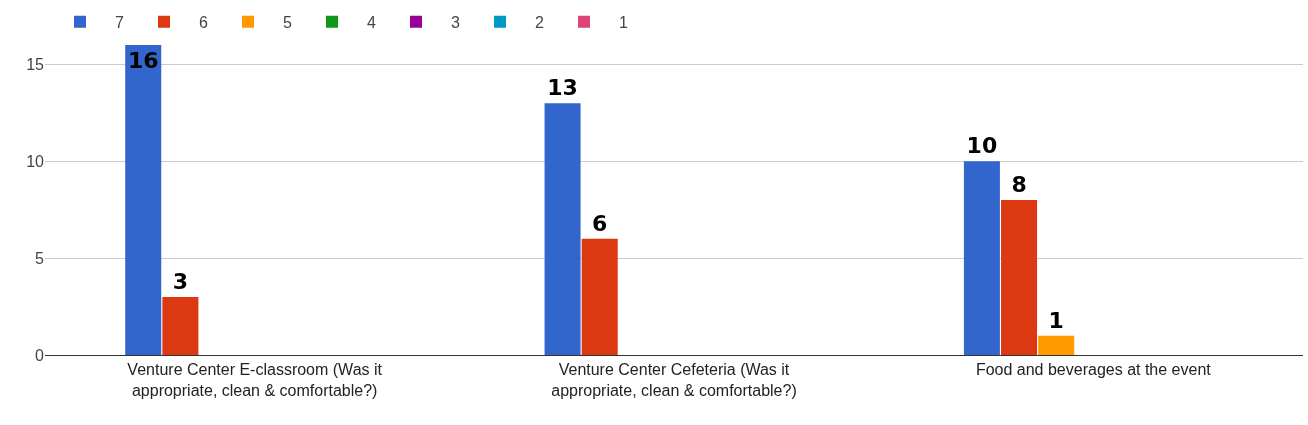  I want to click on x-tick-label: Venture Center Cefeteria (Was it appropriate, clean & comfortable?), so click(674, 380).